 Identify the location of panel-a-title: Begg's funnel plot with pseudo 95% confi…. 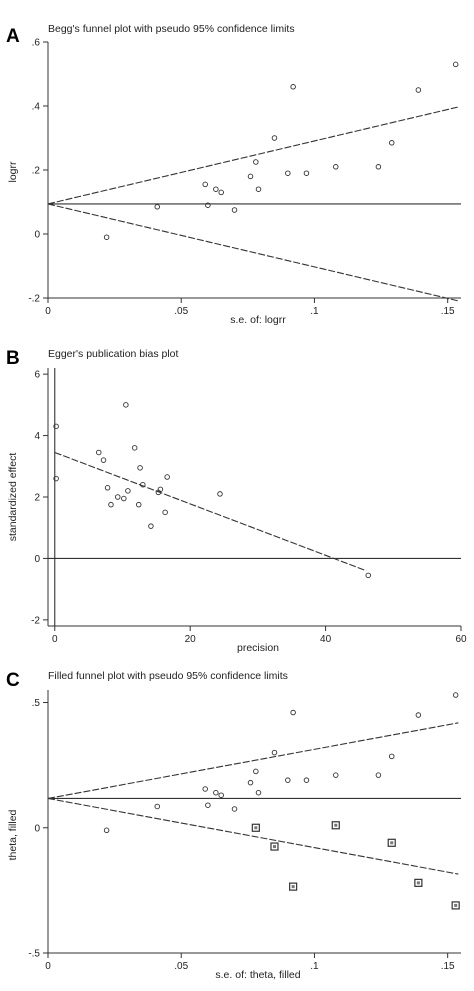
(171, 29).